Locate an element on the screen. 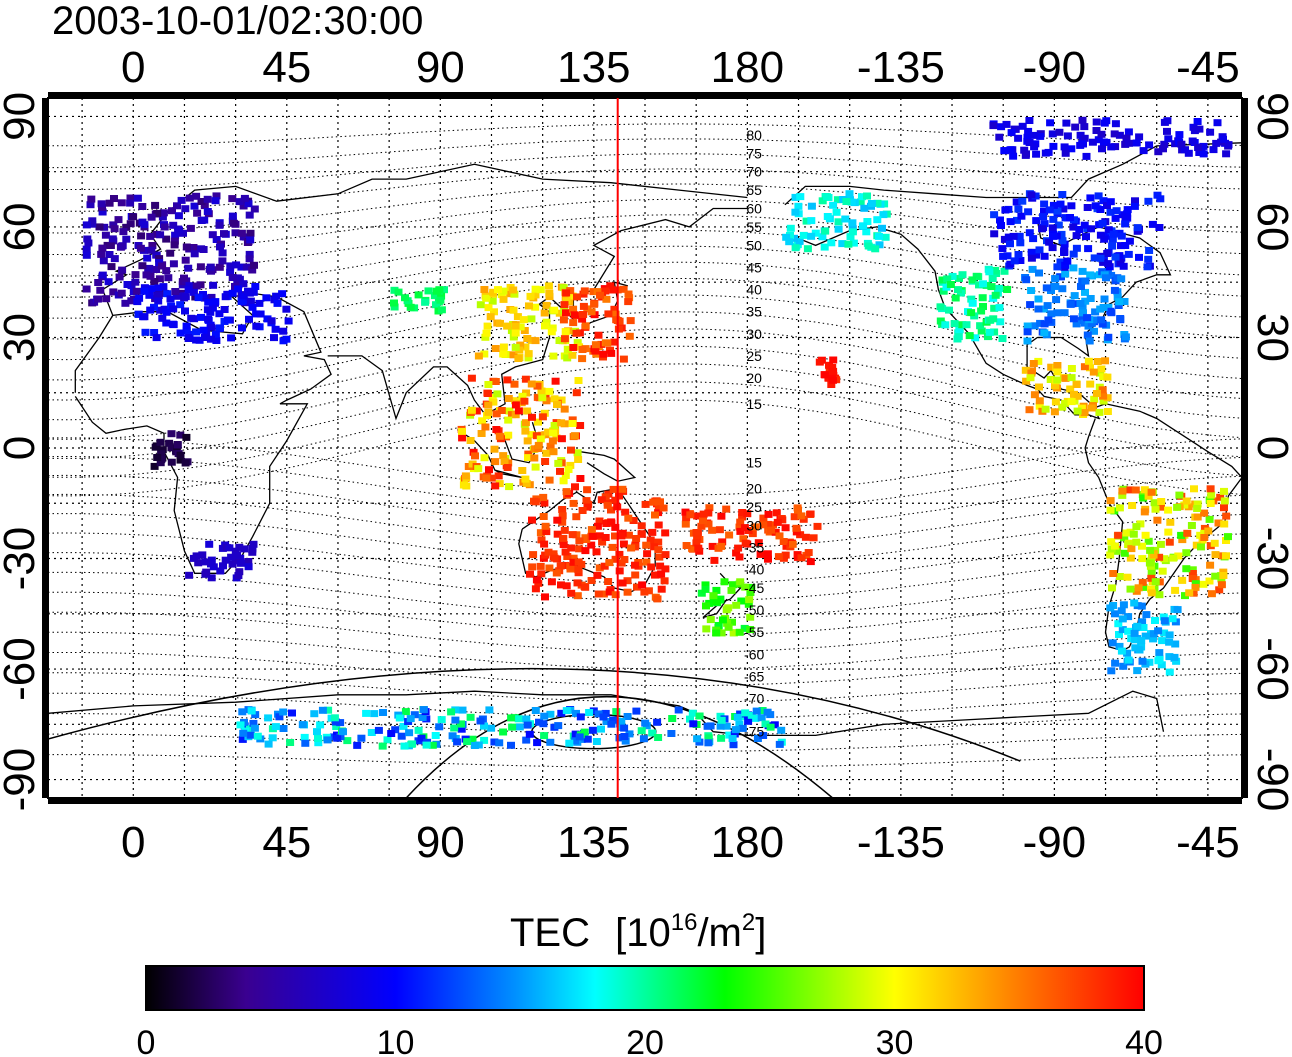  magnetic-latitude-label: 70 is located at coordinates (754, 172).